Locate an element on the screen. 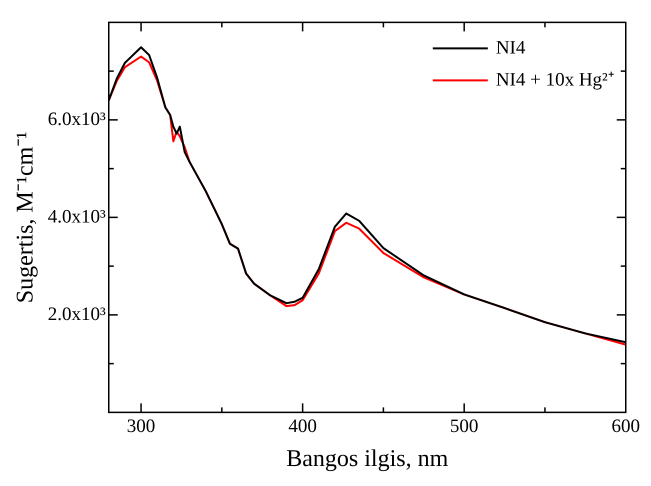  y-tick-label: 2.0x10³ is located at coordinates (77, 314).